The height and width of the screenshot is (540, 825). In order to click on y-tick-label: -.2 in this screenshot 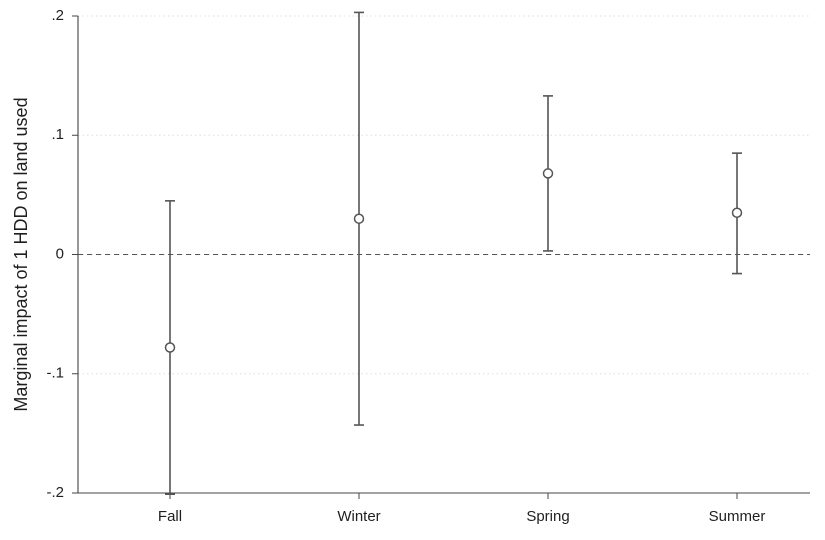, I will do `click(55, 492)`.